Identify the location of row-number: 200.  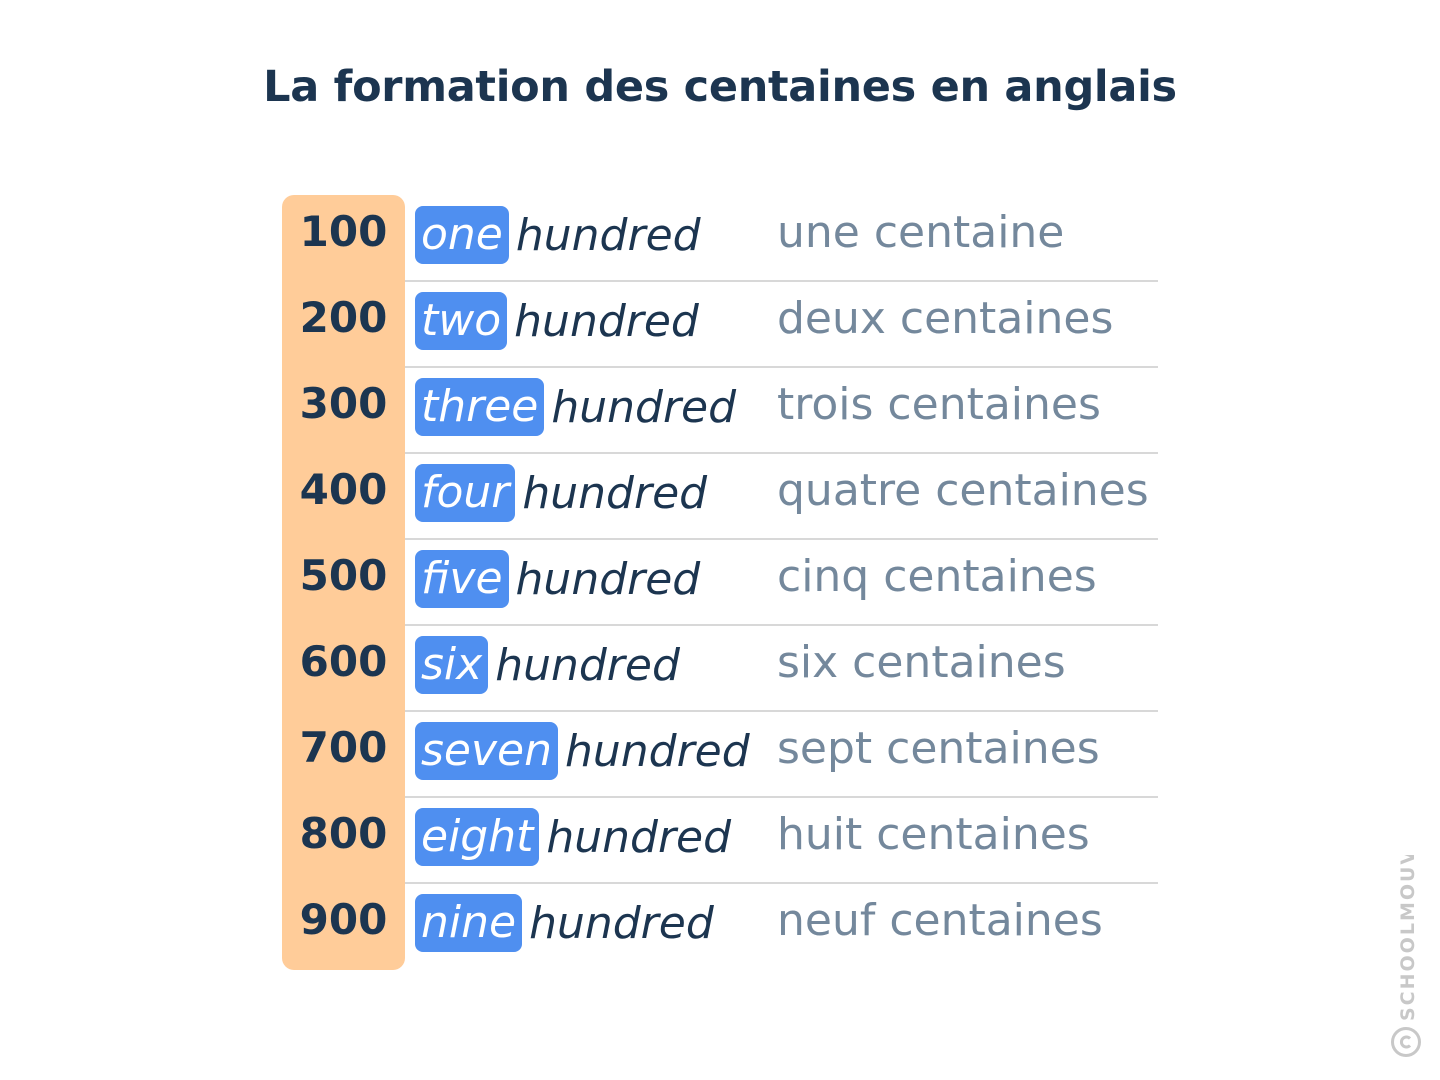
(343, 317).